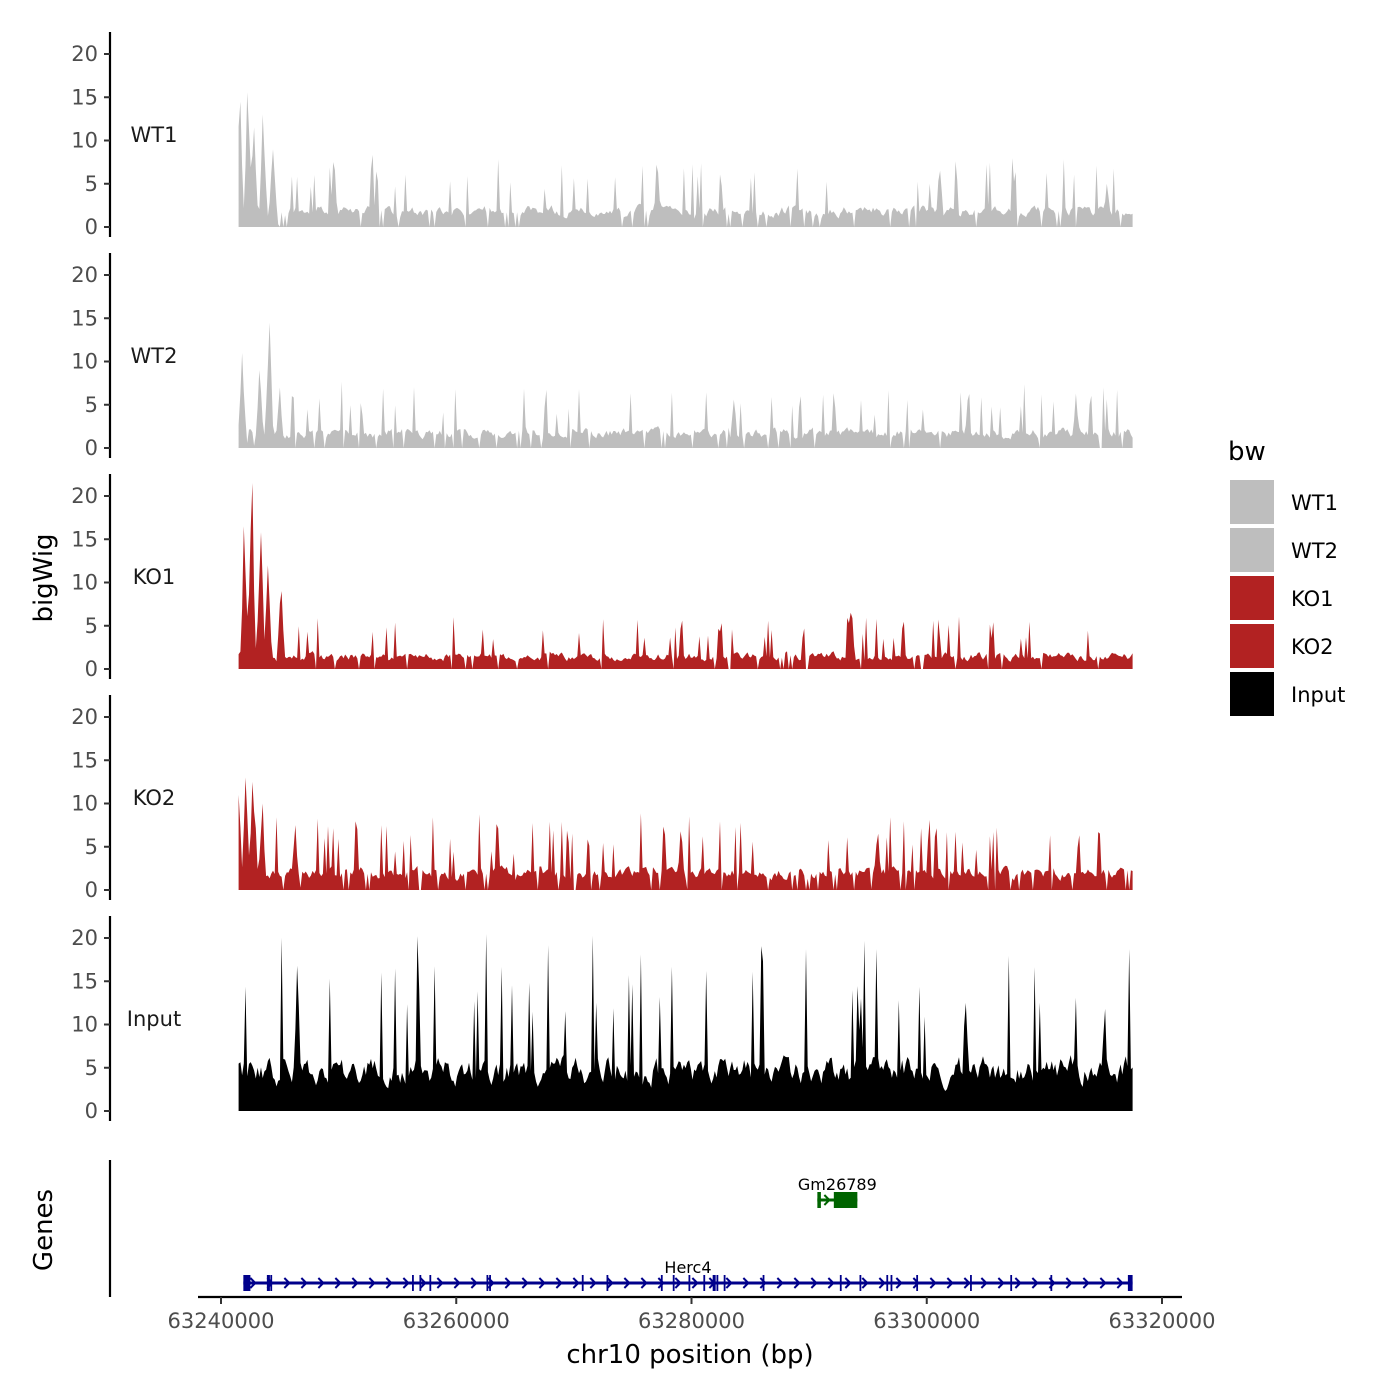 The image size is (1400, 1400). I want to click on x-axis-title: chr10 position (bp), so click(689, 1355).